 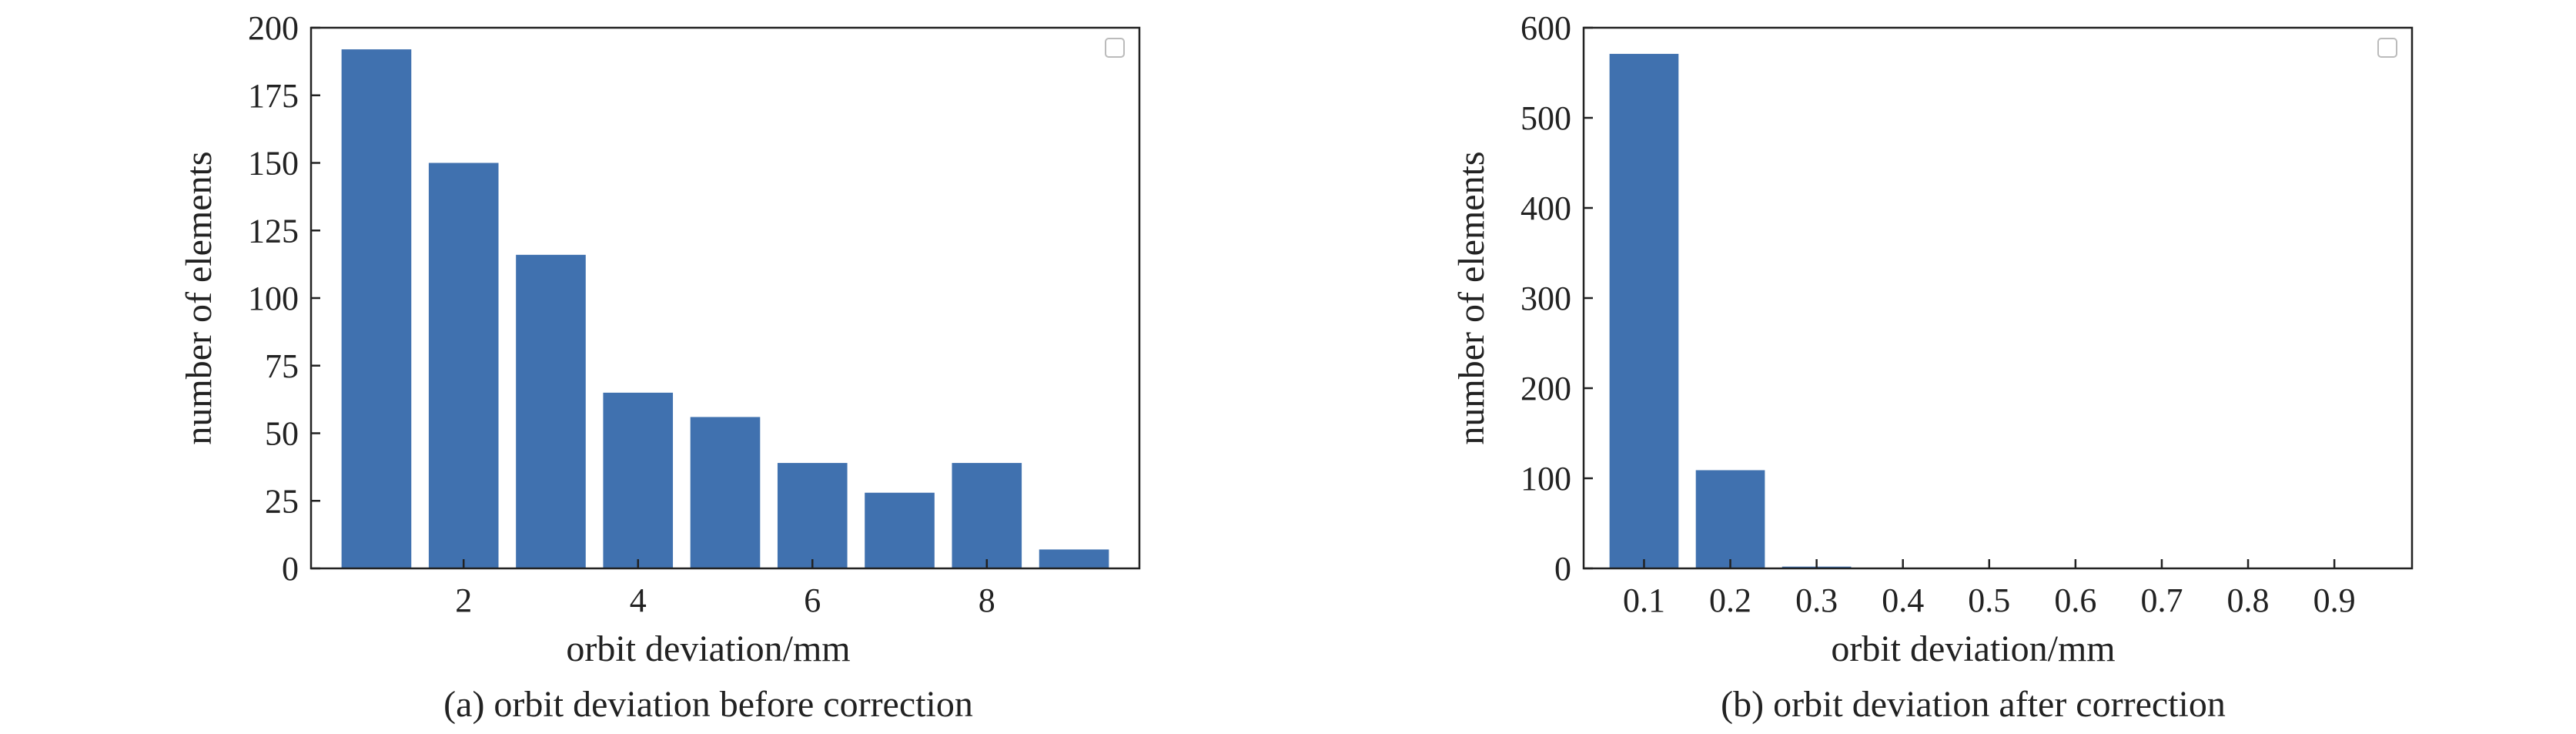 I want to click on x-tick-label: 0.3, so click(x=1817, y=600).